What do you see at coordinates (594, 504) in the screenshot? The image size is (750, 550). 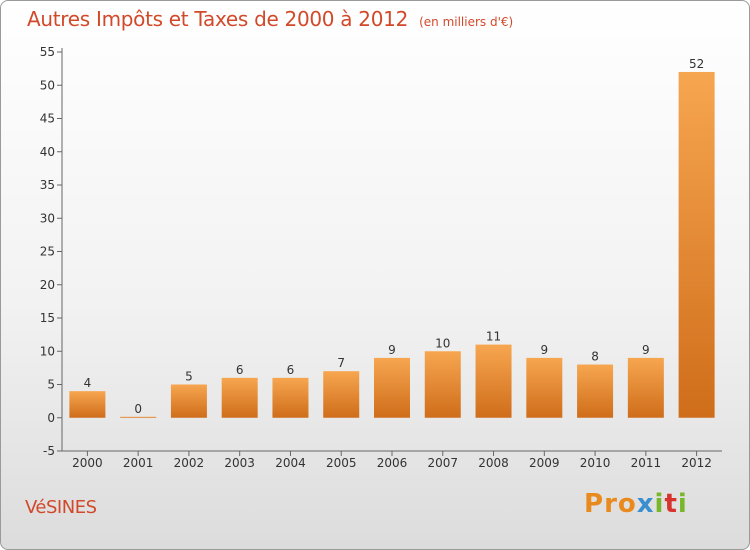 I see `logo-letter: P` at bounding box center [594, 504].